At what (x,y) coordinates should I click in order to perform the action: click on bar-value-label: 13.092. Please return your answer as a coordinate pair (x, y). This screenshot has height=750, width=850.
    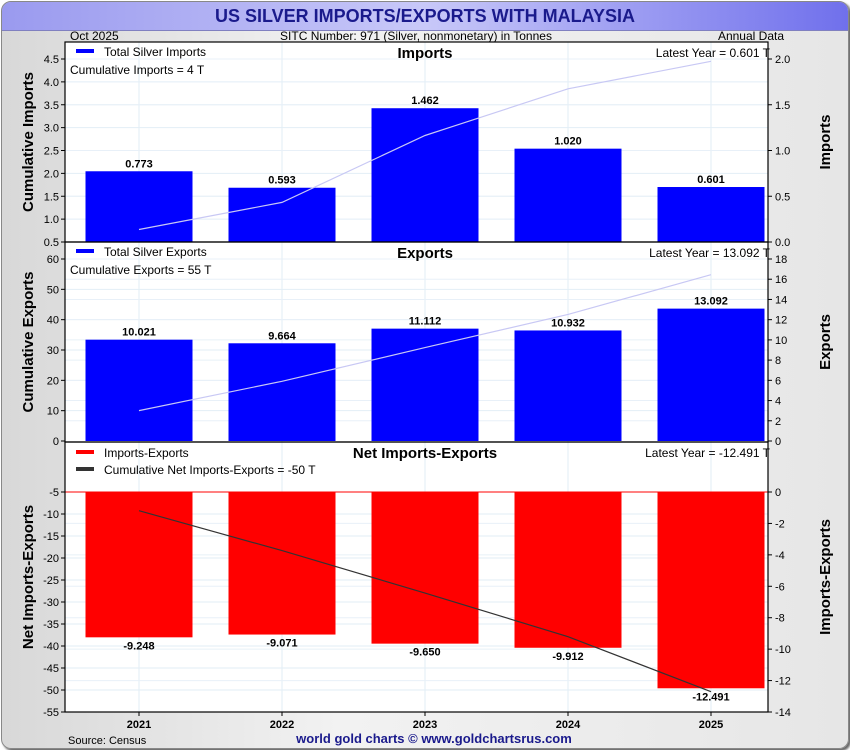
    Looking at the image, I should click on (711, 302).